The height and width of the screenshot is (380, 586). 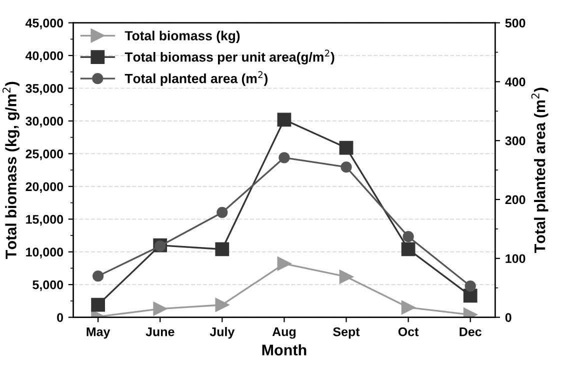 What do you see at coordinates (346, 333) in the screenshot?
I see `x-tick-label: Sept` at bounding box center [346, 333].